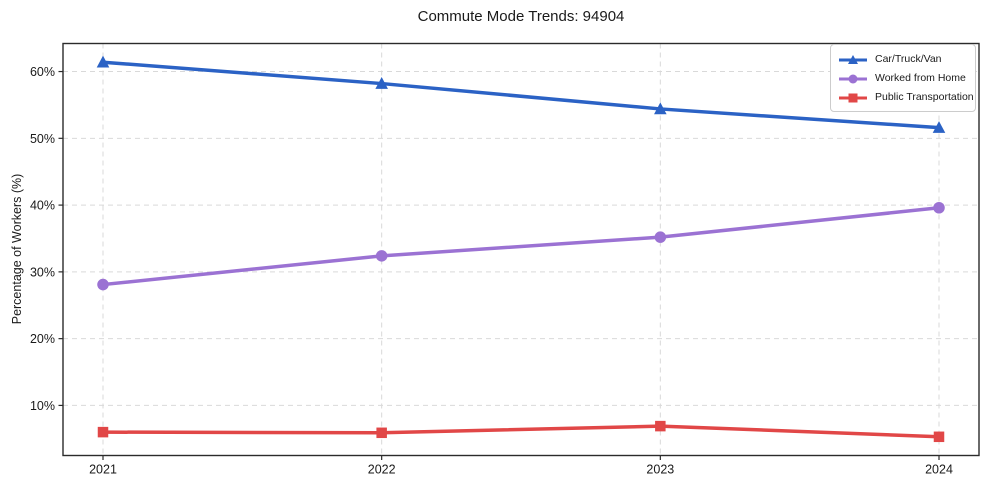 The width and height of the screenshot is (990, 490). Describe the element at coordinates (42, 339) in the screenshot. I see `y-tick-label: 20%` at that location.